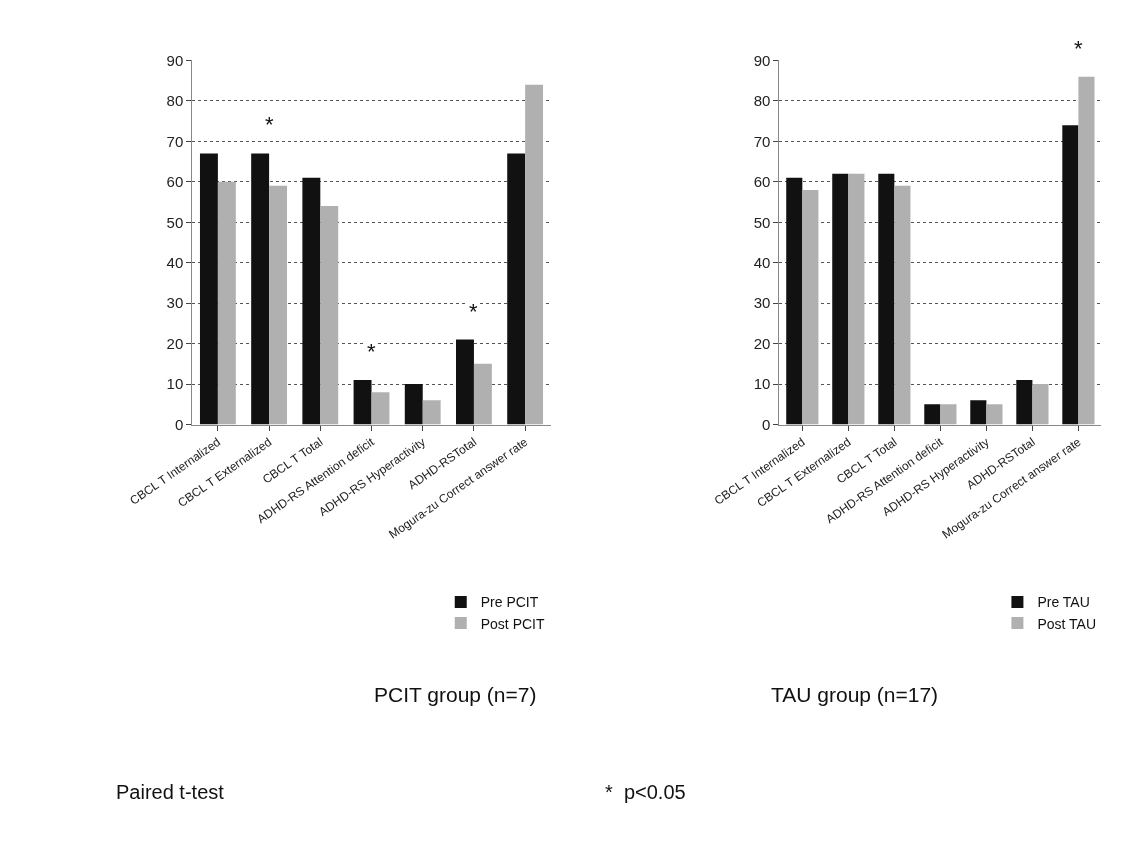 Image resolution: width=1127 pixels, height=847 pixels. What do you see at coordinates (455, 694) in the screenshot?
I see `text: PCIT group (n=7)` at bounding box center [455, 694].